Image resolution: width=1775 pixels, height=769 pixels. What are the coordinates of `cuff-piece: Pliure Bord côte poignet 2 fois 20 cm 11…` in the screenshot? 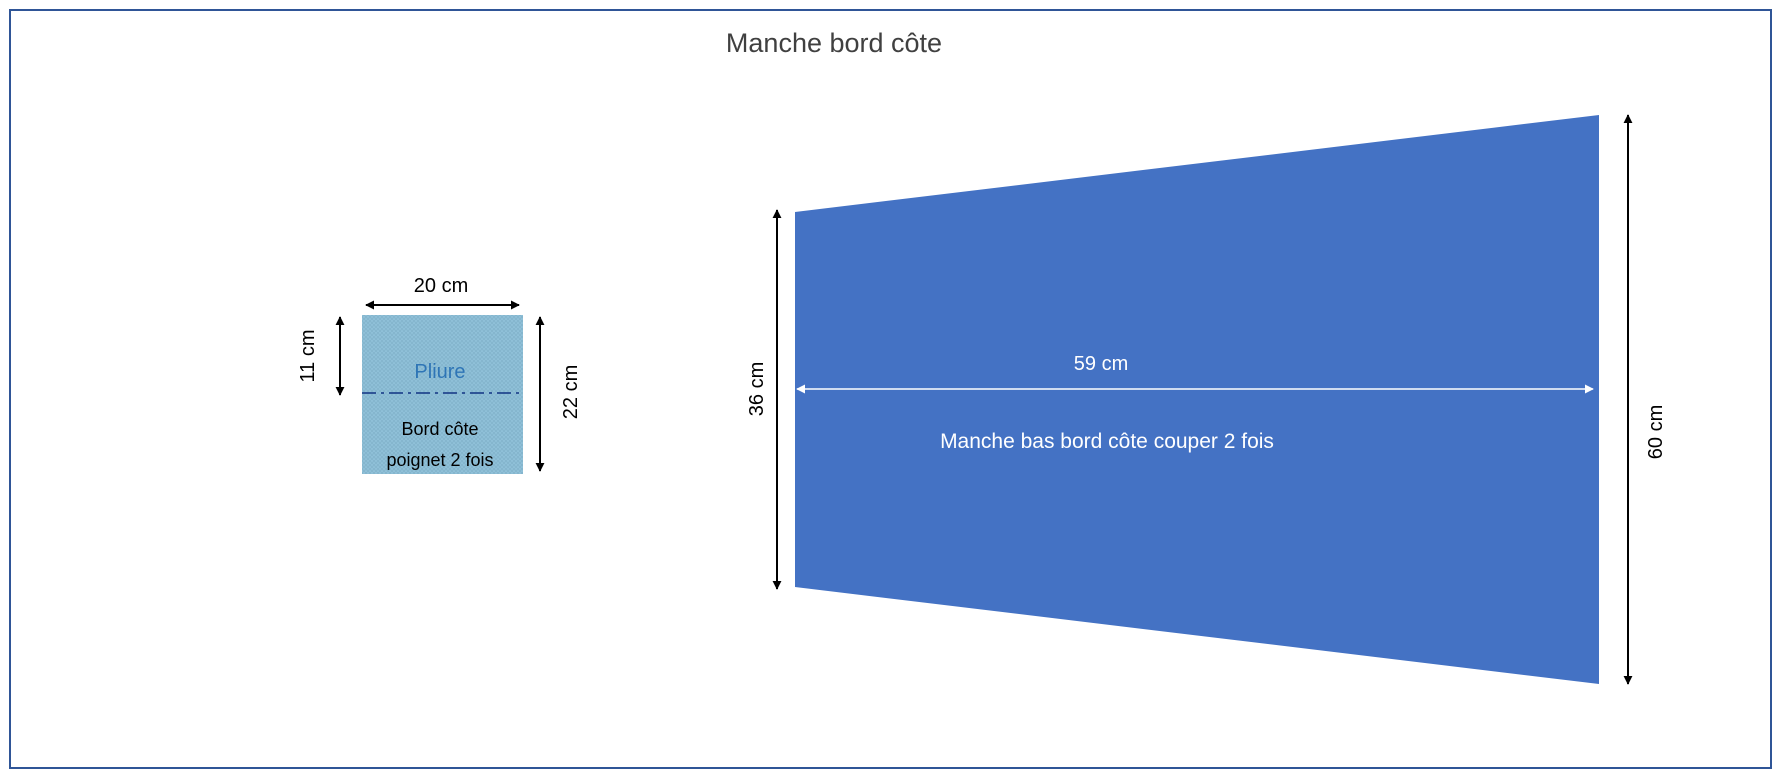 It's located at (439, 374).